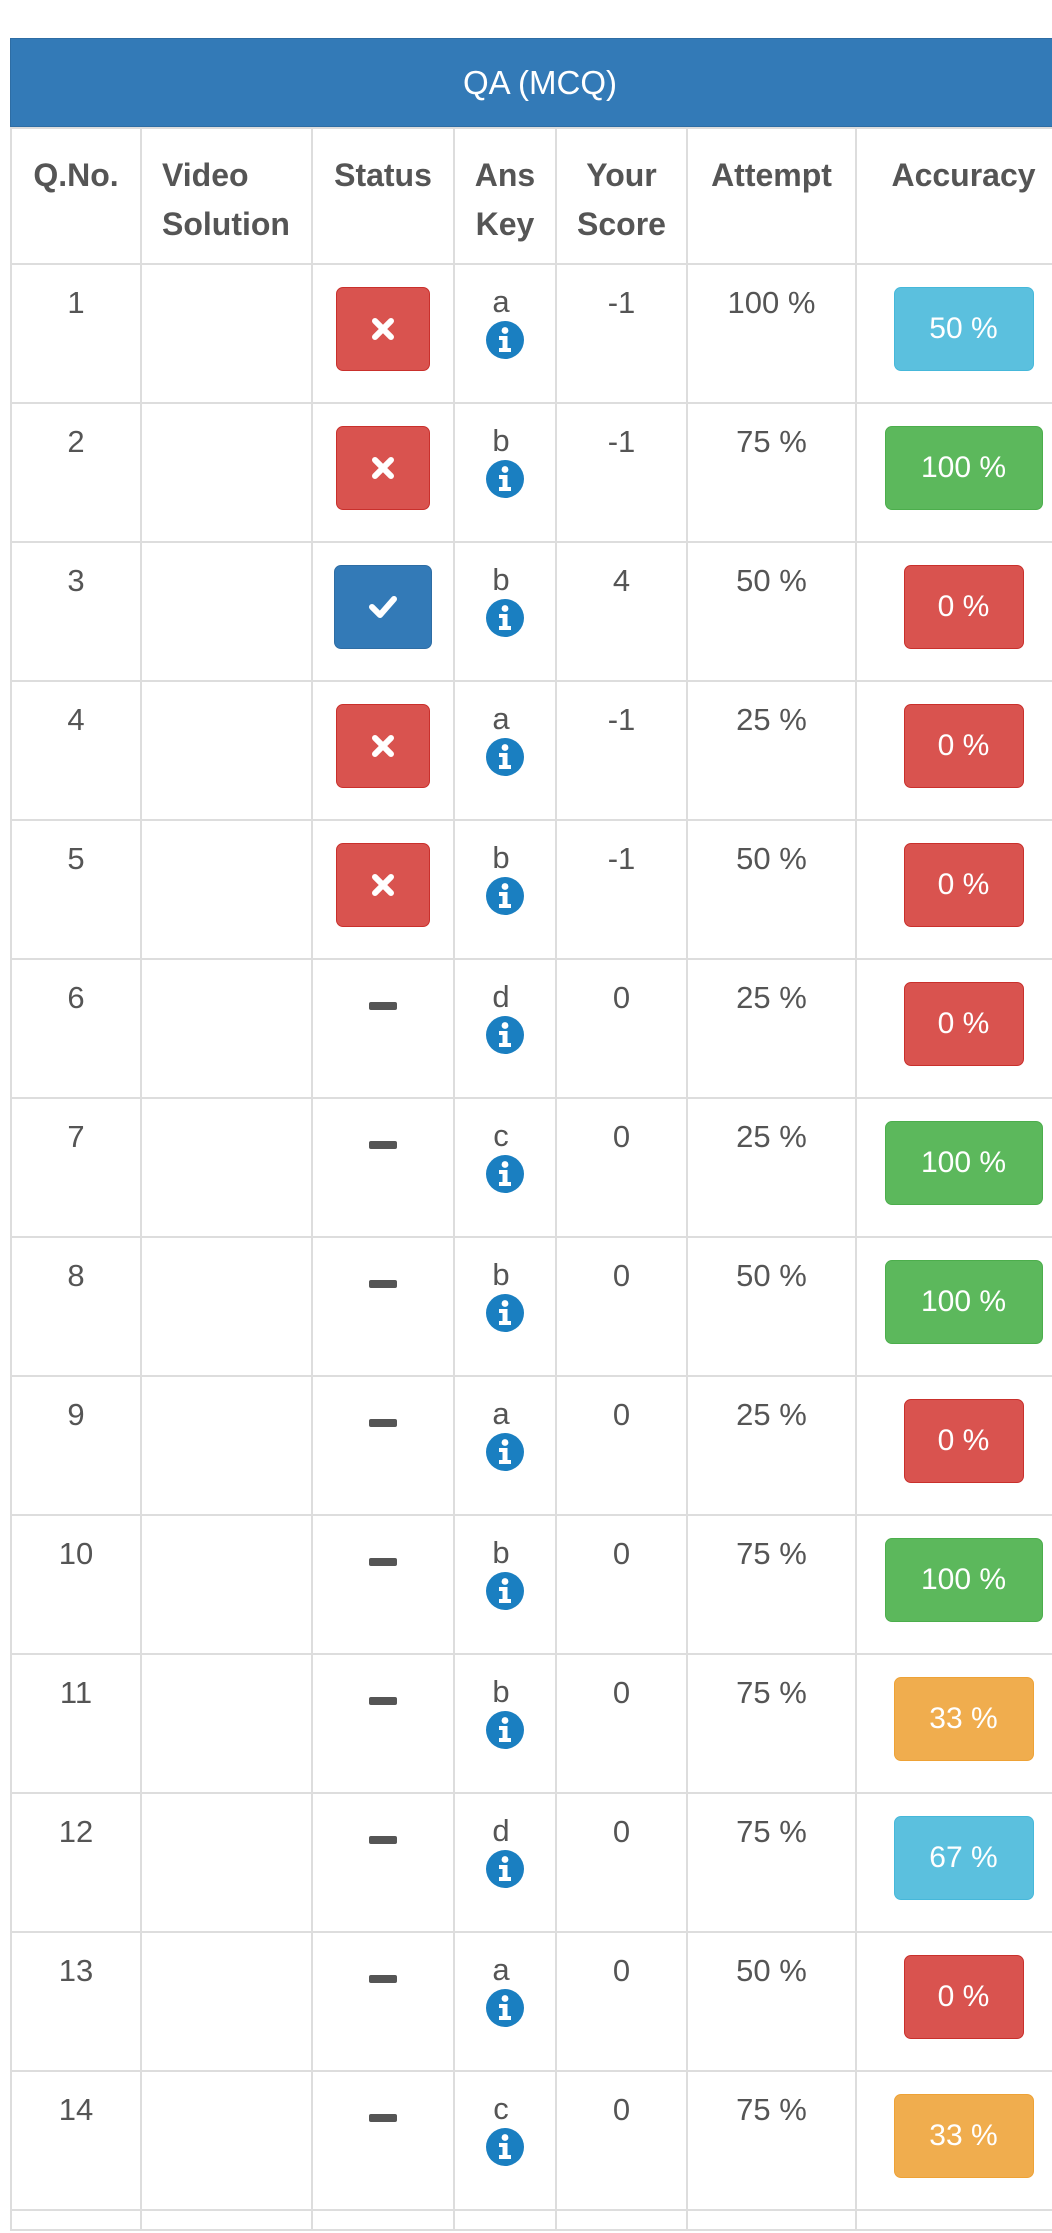  Describe the element at coordinates (76, 1445) in the screenshot. I see `question-number: 9` at that location.